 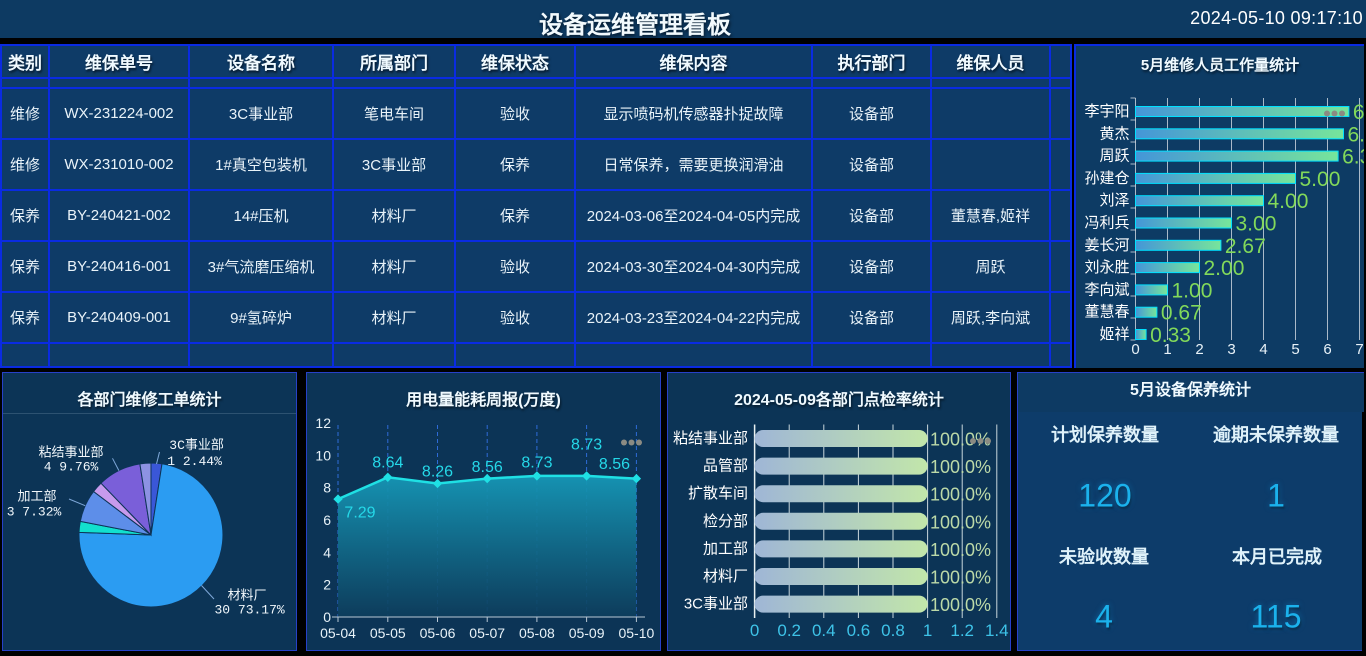 What do you see at coordinates (323, 423) in the screenshot?
I see `svg-text: 12` at bounding box center [323, 423].